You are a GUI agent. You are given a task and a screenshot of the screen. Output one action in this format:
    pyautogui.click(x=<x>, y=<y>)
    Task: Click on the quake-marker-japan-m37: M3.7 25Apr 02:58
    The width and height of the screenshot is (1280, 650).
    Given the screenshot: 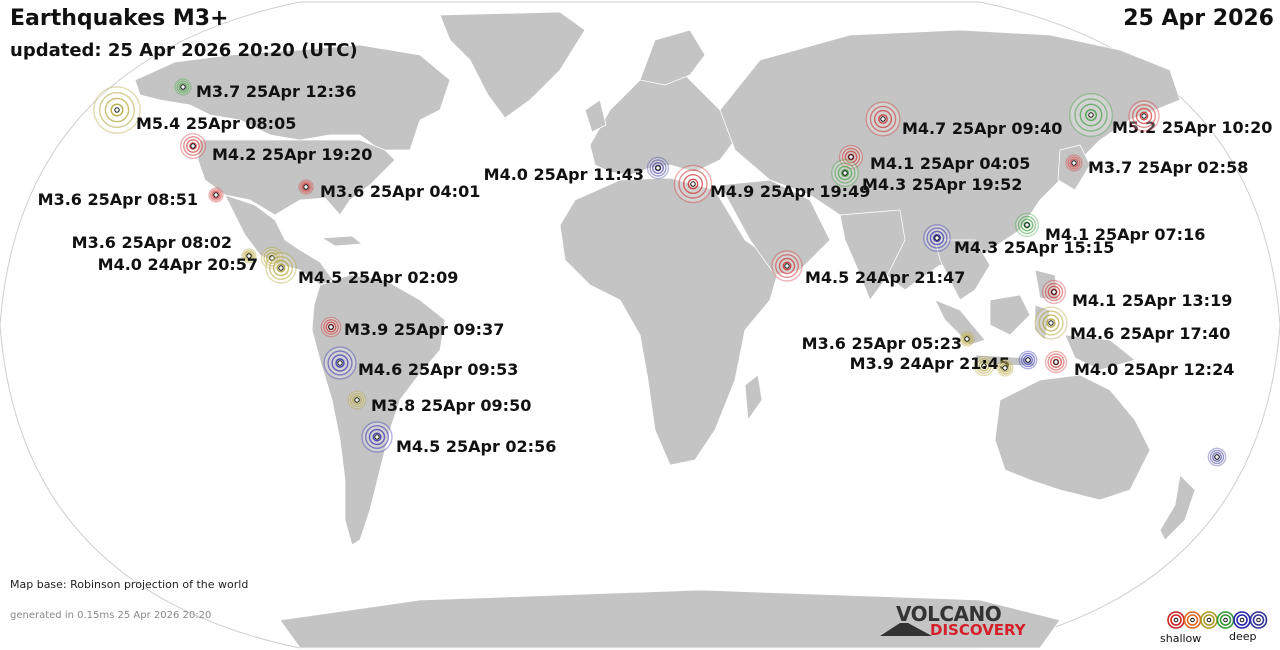 What is the action you would take?
    pyautogui.click(x=1156, y=165)
    